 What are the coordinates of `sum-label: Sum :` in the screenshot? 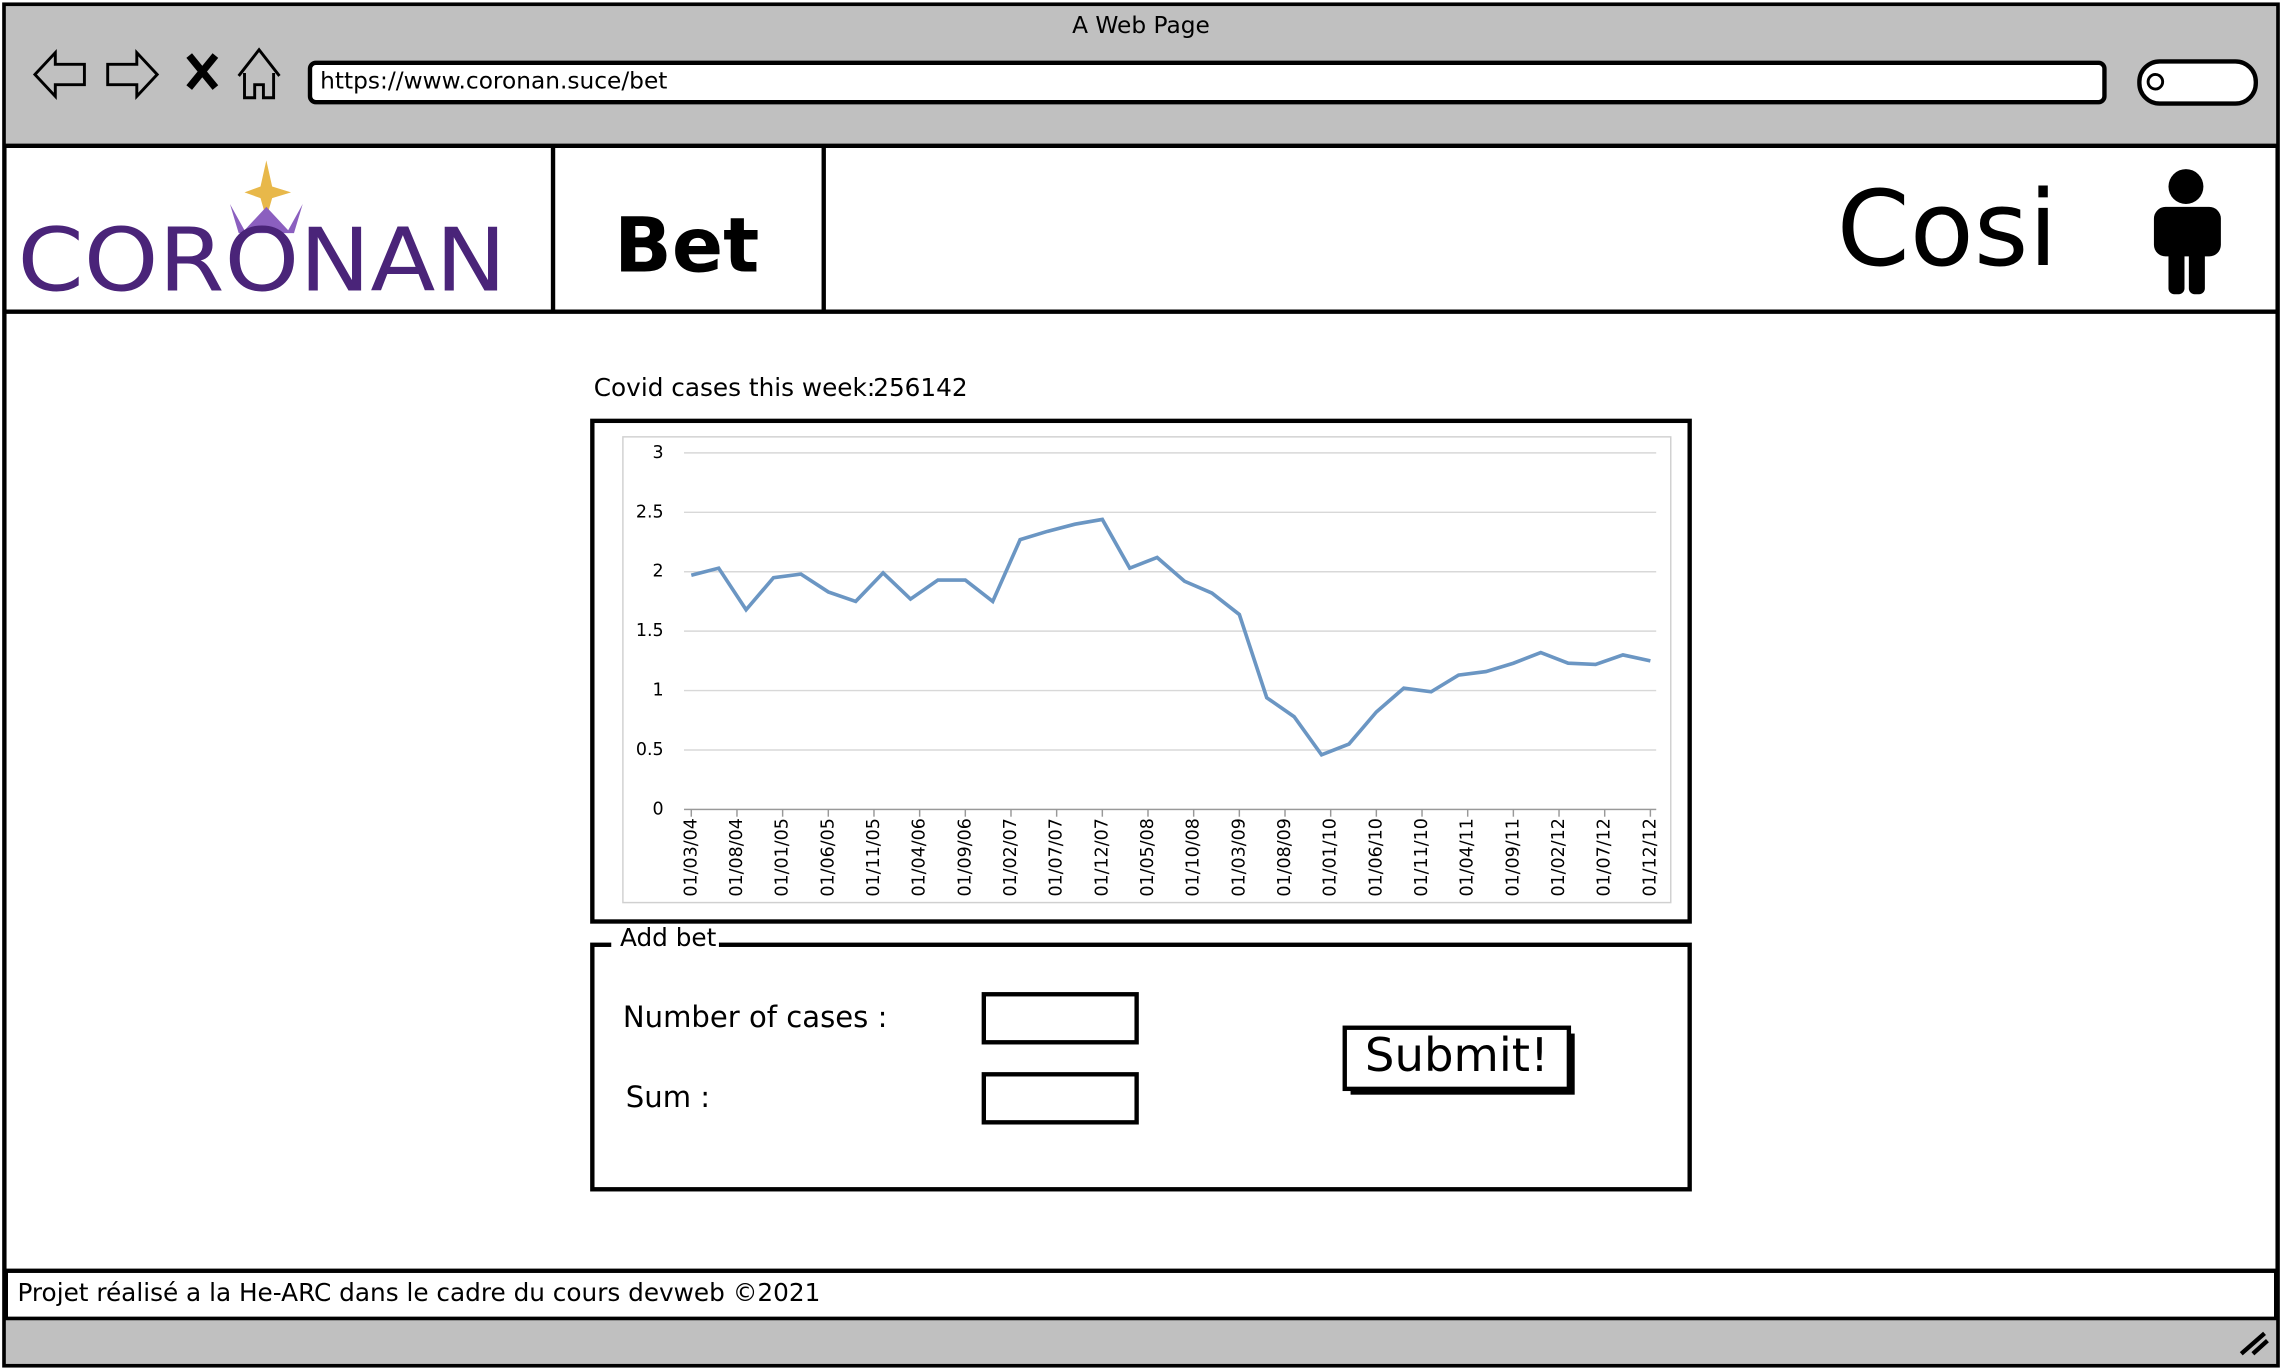 It's located at (668, 1097).